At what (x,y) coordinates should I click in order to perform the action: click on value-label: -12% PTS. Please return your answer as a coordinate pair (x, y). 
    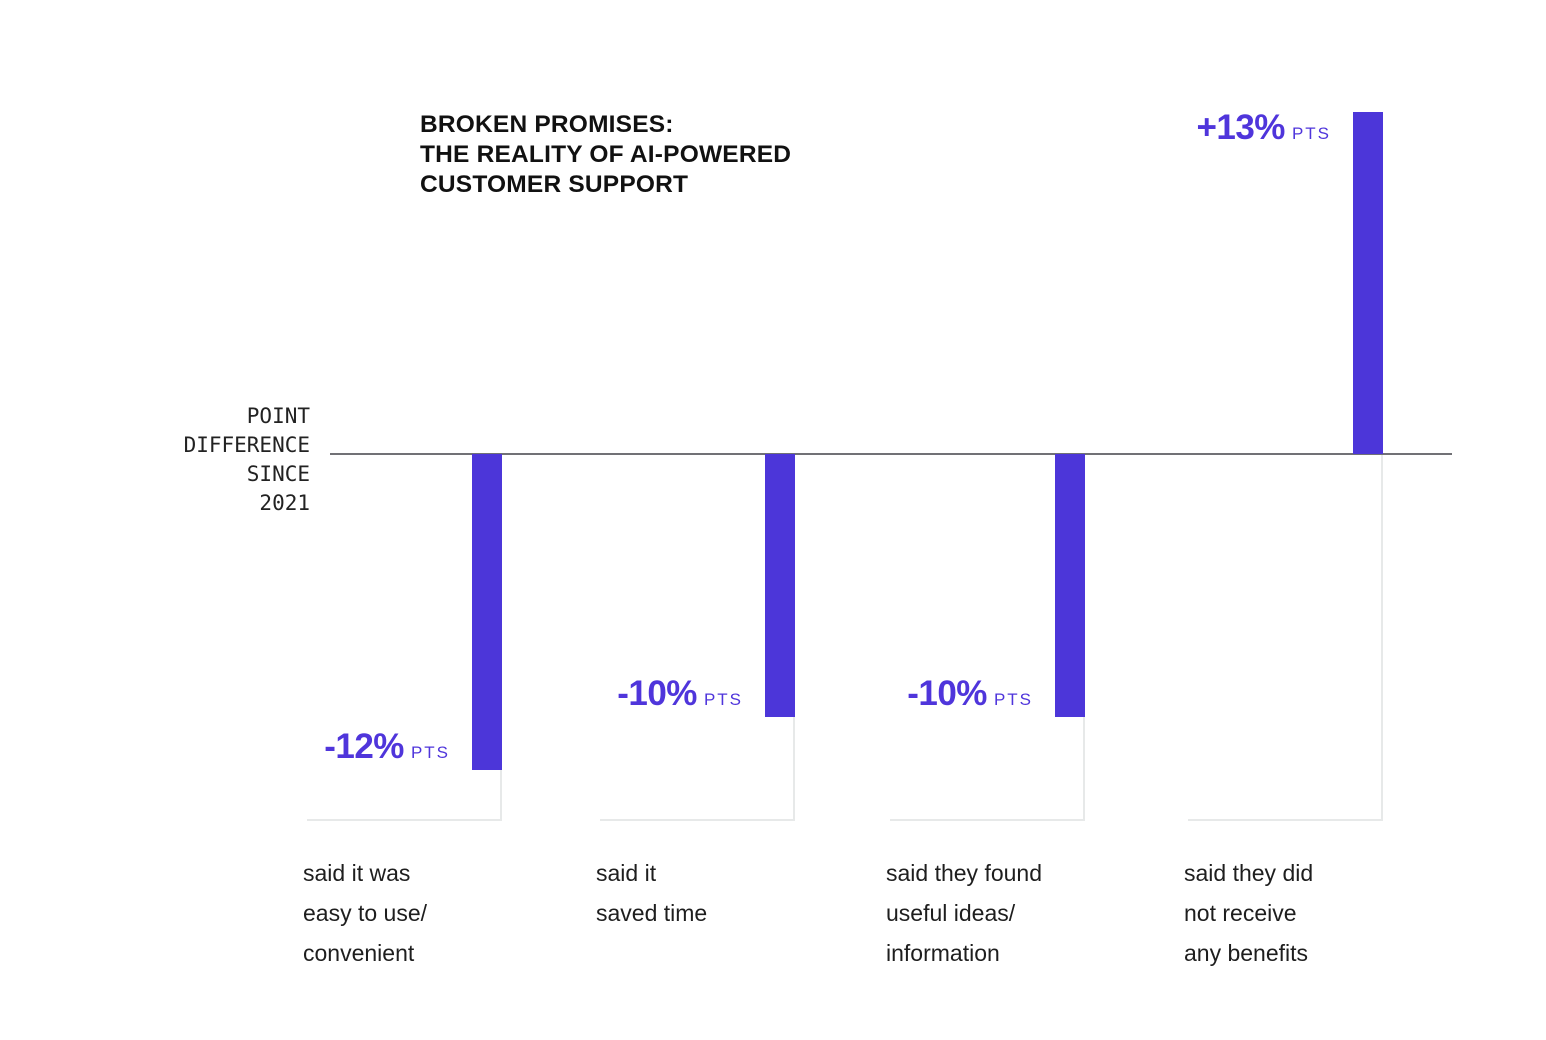
    Looking at the image, I should click on (387, 747).